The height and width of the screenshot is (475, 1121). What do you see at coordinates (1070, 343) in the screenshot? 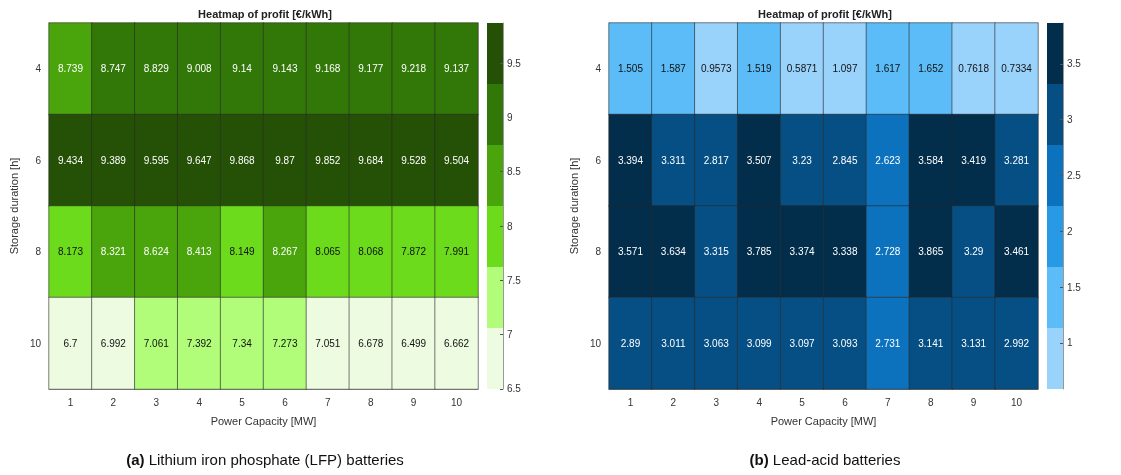
I see `color-bar-label: 1` at bounding box center [1070, 343].